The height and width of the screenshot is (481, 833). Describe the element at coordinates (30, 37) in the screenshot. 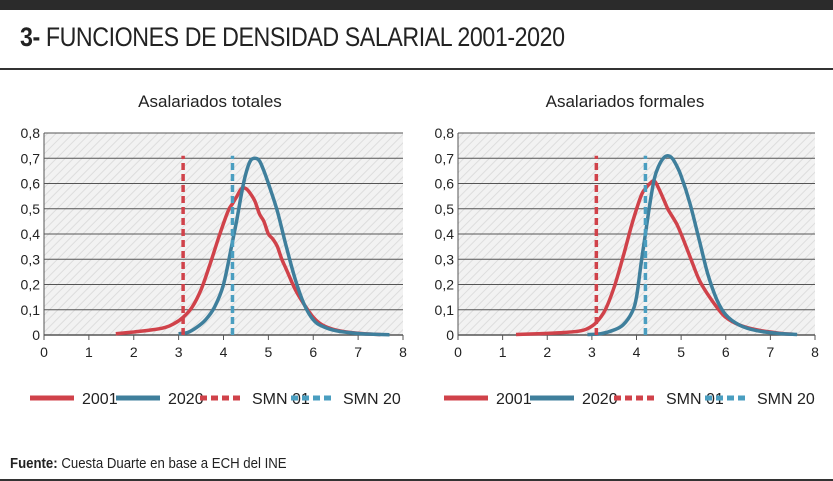

I see `title-number: 3-` at that location.